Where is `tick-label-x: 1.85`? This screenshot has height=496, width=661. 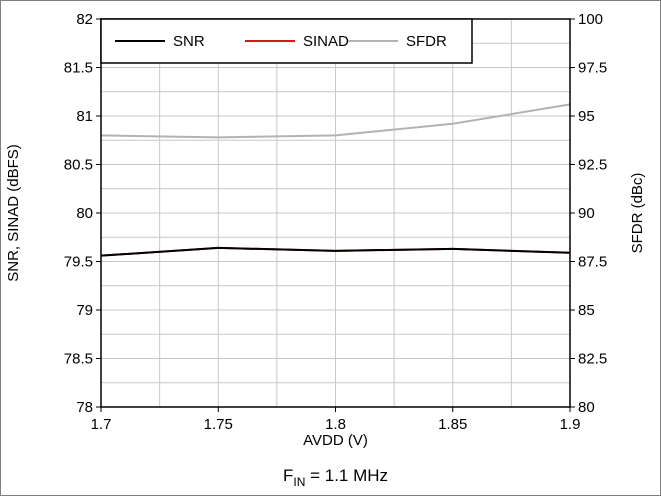
tick-label-x: 1.85 is located at coordinates (452, 424).